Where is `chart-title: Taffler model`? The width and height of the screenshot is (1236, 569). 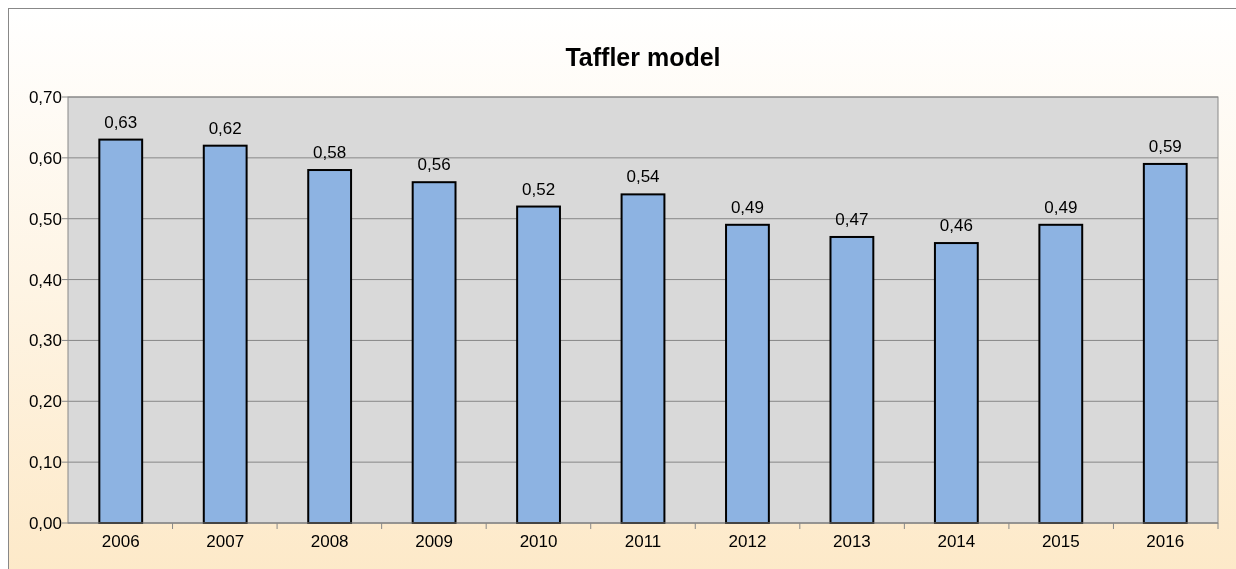 chart-title: Taffler model is located at coordinates (643, 57).